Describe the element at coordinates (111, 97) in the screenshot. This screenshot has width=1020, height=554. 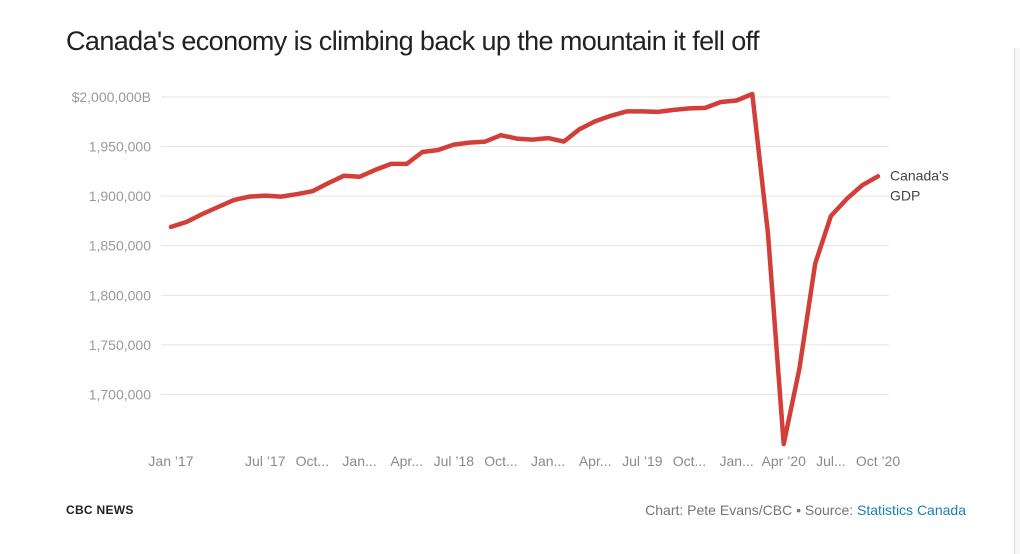
I see `y-tick-label: $2,000,000B` at that location.